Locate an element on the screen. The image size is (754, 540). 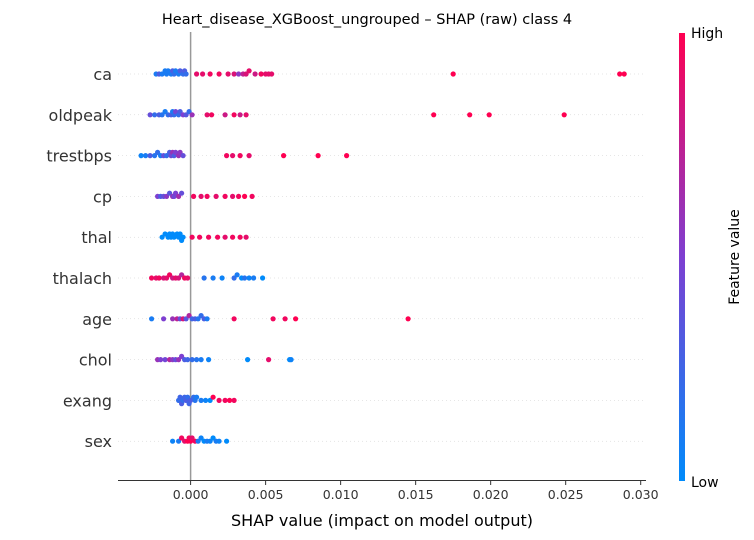
x-tick-label: 0.005 is located at coordinates (266, 494).